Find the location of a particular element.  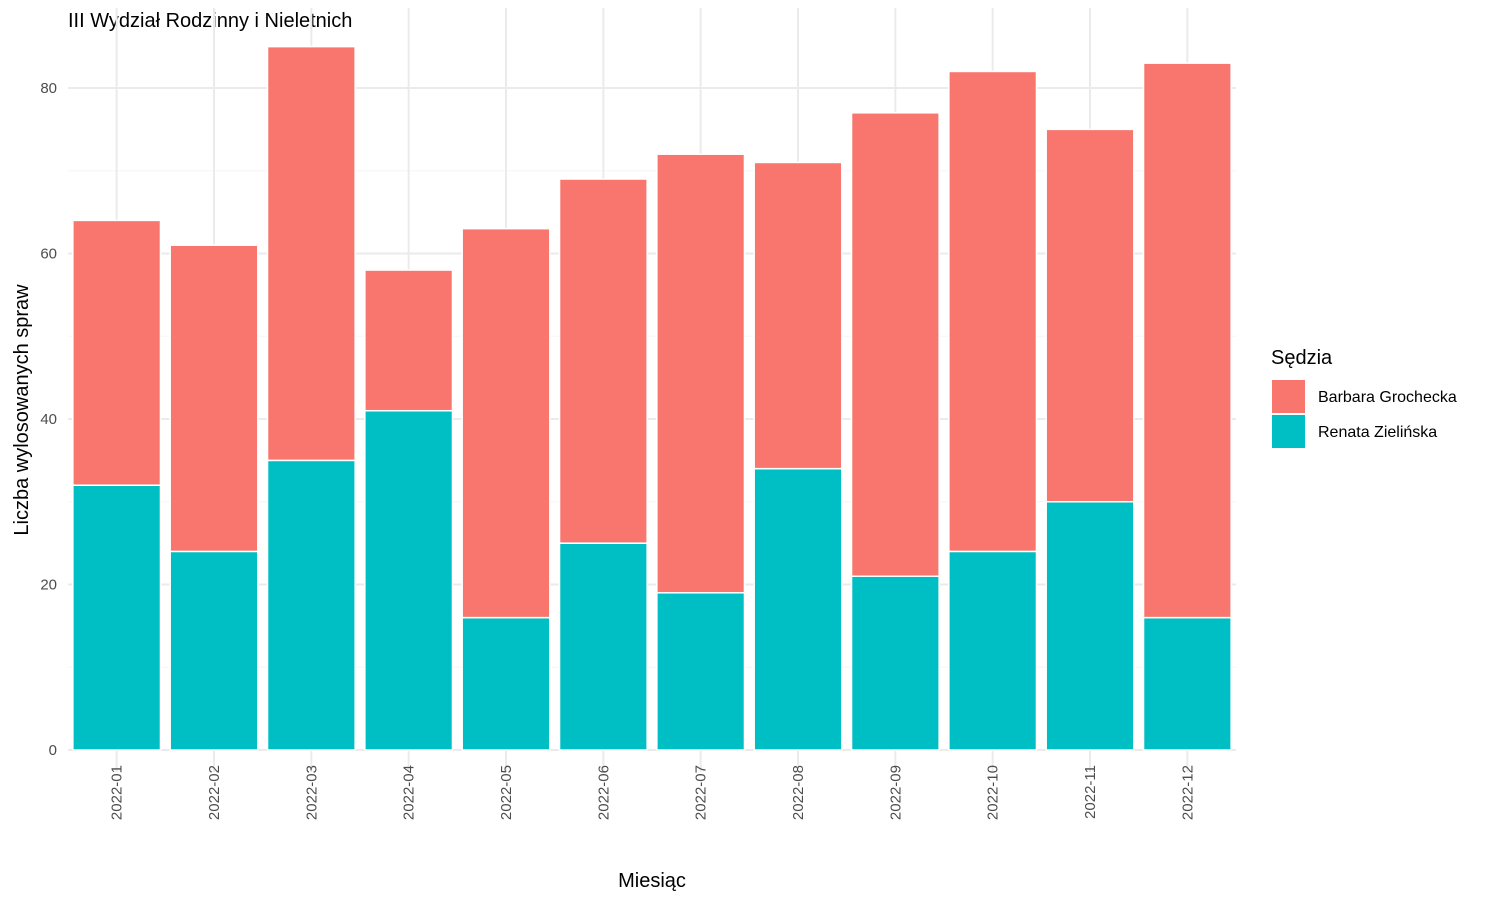

legend-label-renata-zielinska: Renata Zielińska is located at coordinates (1377, 432).